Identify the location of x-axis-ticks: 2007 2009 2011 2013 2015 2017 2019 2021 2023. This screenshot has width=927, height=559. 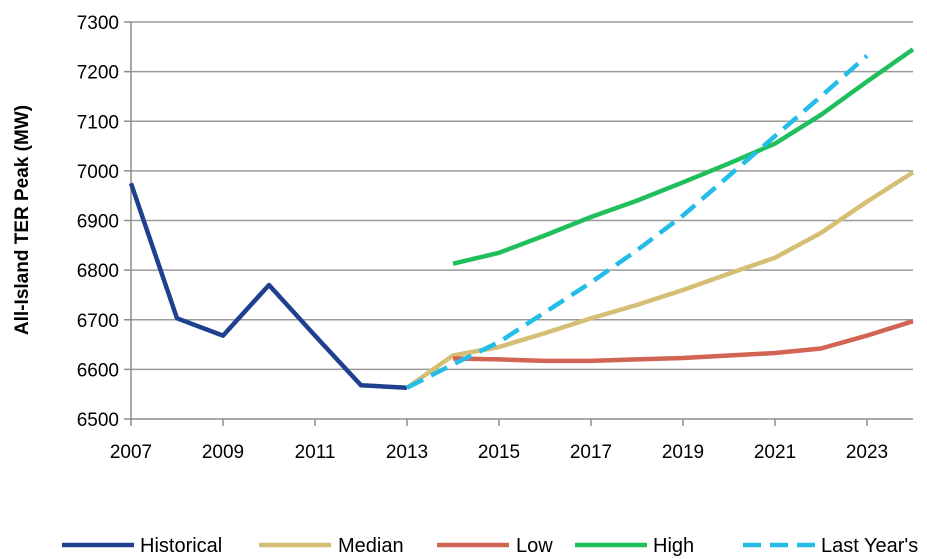
(499, 441).